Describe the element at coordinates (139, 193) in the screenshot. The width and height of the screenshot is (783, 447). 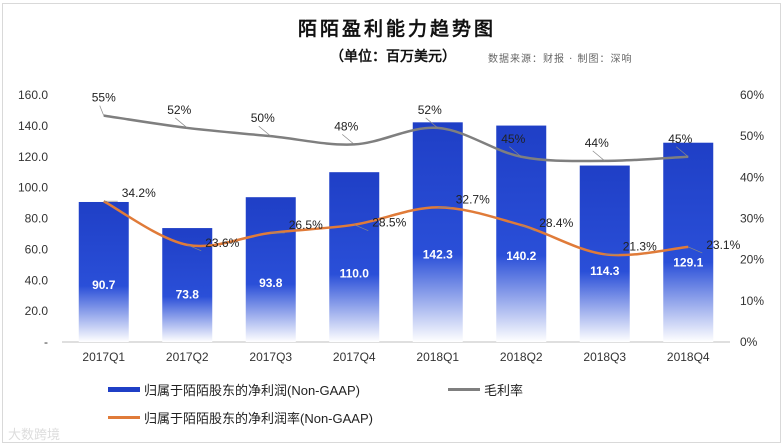
I see `net-margin-label: 34.2%` at that location.